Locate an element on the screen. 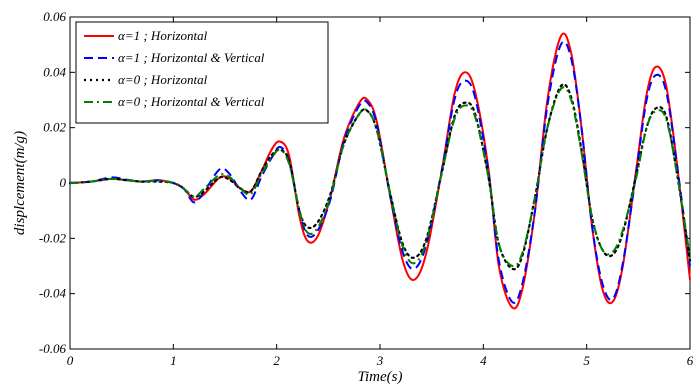  legend-label: α=1 ; Horizontal is located at coordinates (163, 35).